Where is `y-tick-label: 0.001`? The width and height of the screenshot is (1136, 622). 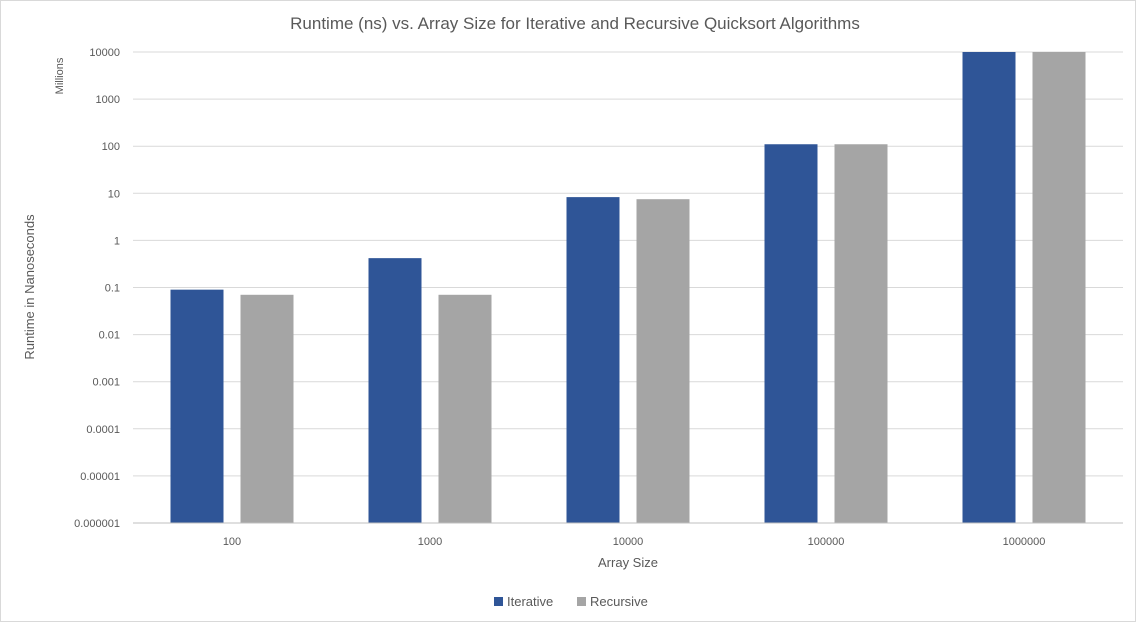
y-tick-label: 0.001 is located at coordinates (106, 383).